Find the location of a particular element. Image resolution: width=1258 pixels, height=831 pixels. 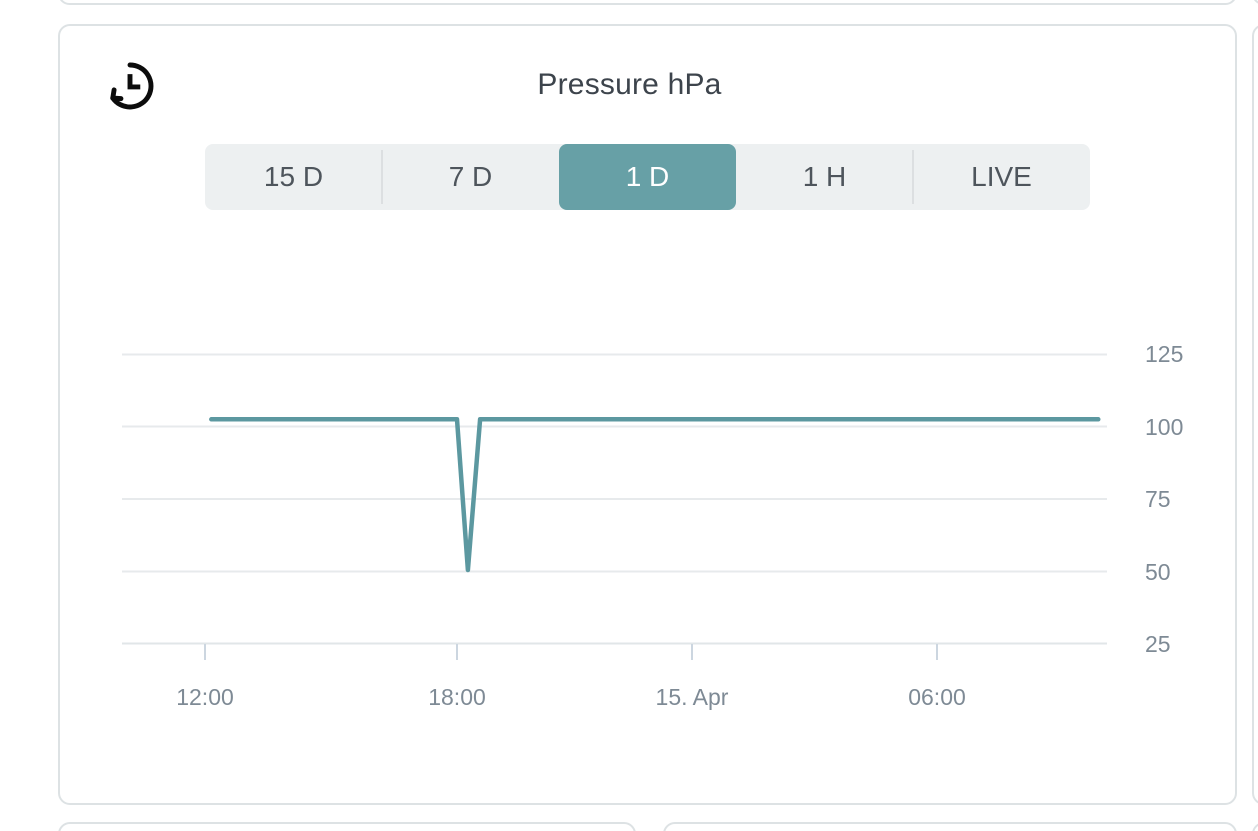

x-axis-label: 06:00 is located at coordinates (937, 697).